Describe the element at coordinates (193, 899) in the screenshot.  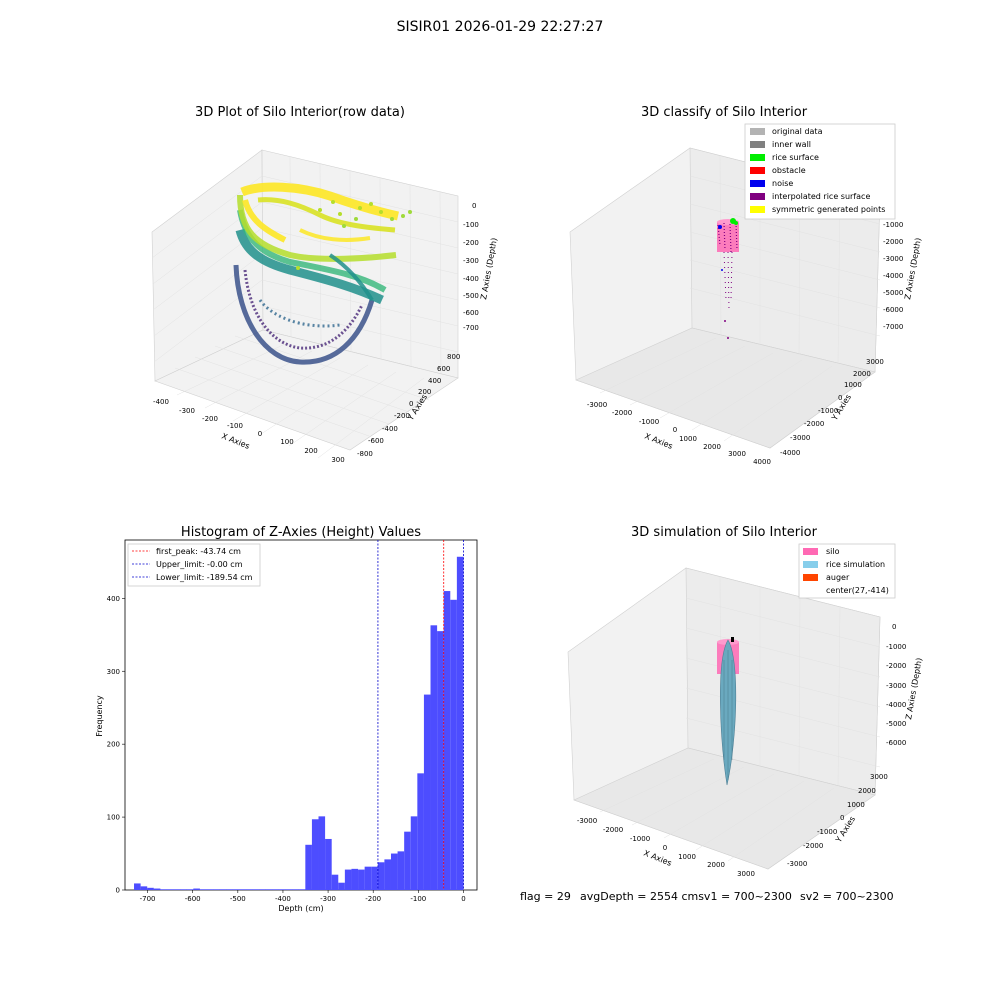
I see `x-tick-label: -600` at that location.